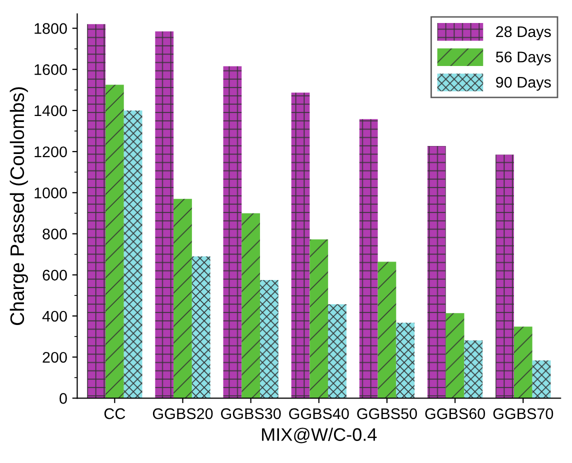  What do you see at coordinates (251, 414) in the screenshot?
I see `x-tick-label: GGBS30` at bounding box center [251, 414].